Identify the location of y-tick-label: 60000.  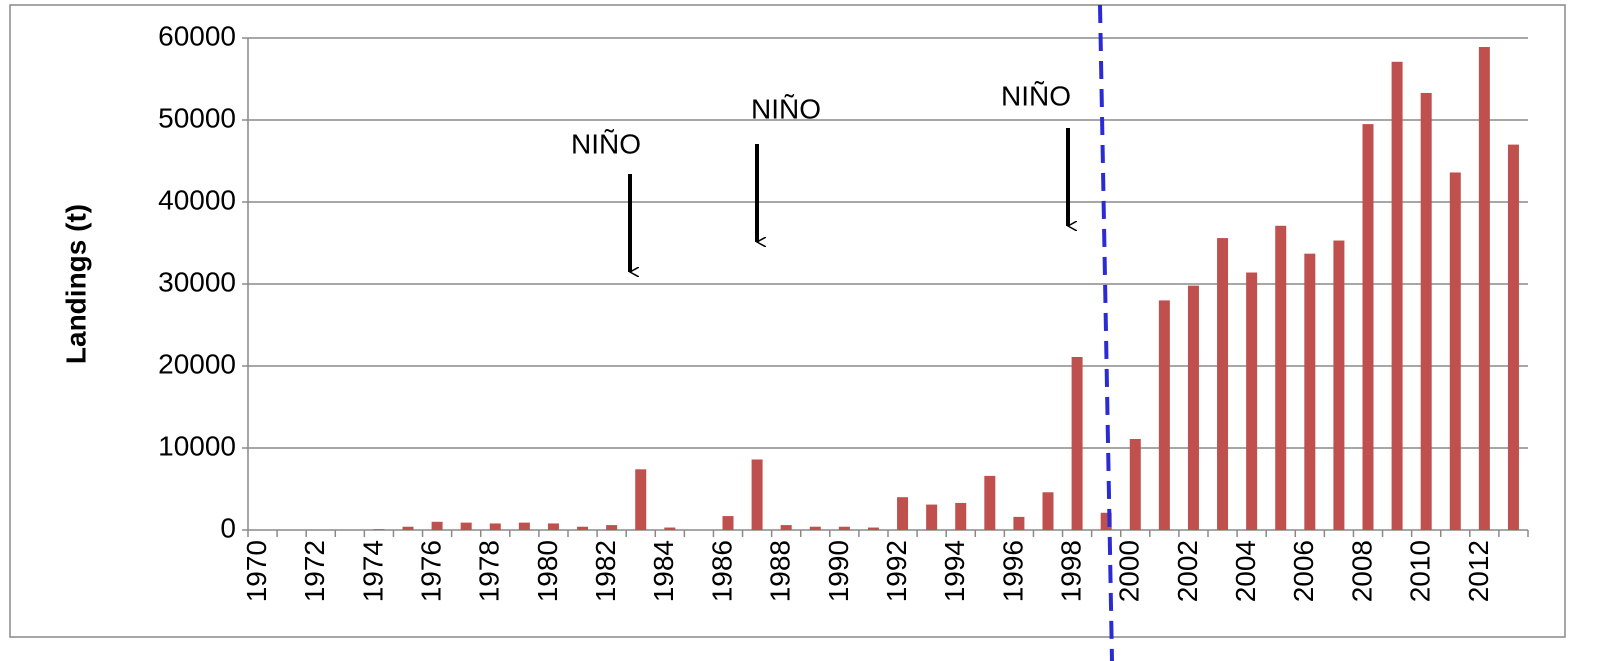
(197, 35).